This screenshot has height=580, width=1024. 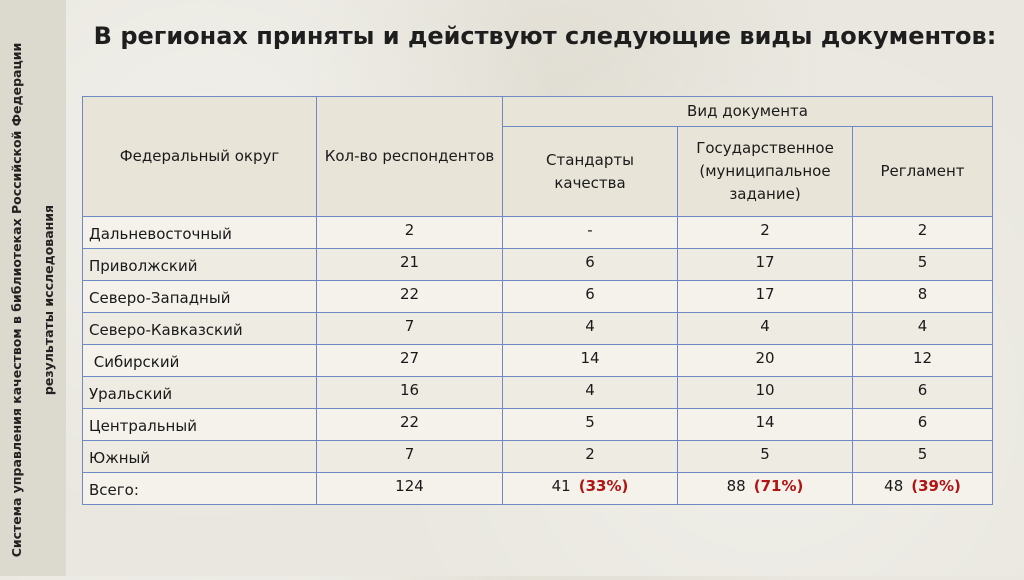 I want to click on cell-total-label: Всего:, so click(x=199, y=488).